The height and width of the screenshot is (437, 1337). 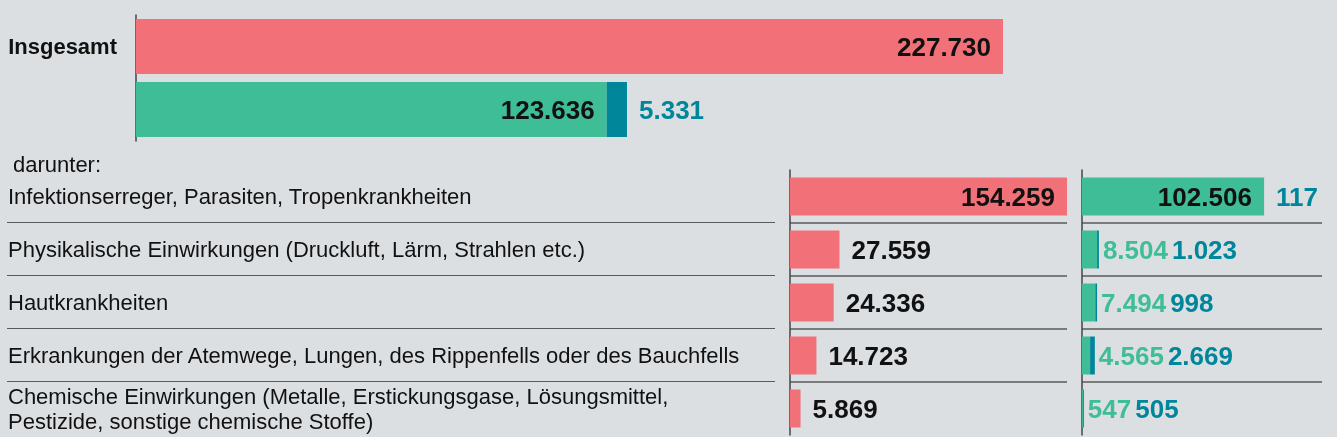 I want to click on data-label: 227.730, so click(x=944, y=46).